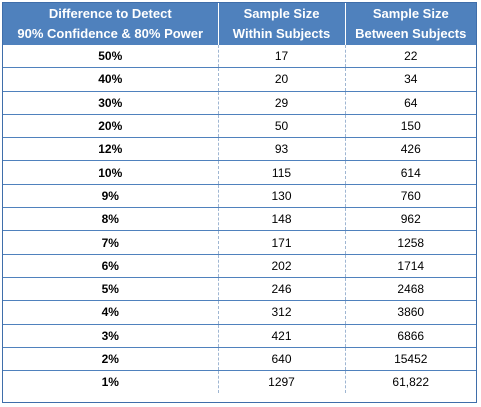 Image resolution: width=481 pixels, height=407 pixels. I want to click on between-cell: 1258, so click(410, 242).